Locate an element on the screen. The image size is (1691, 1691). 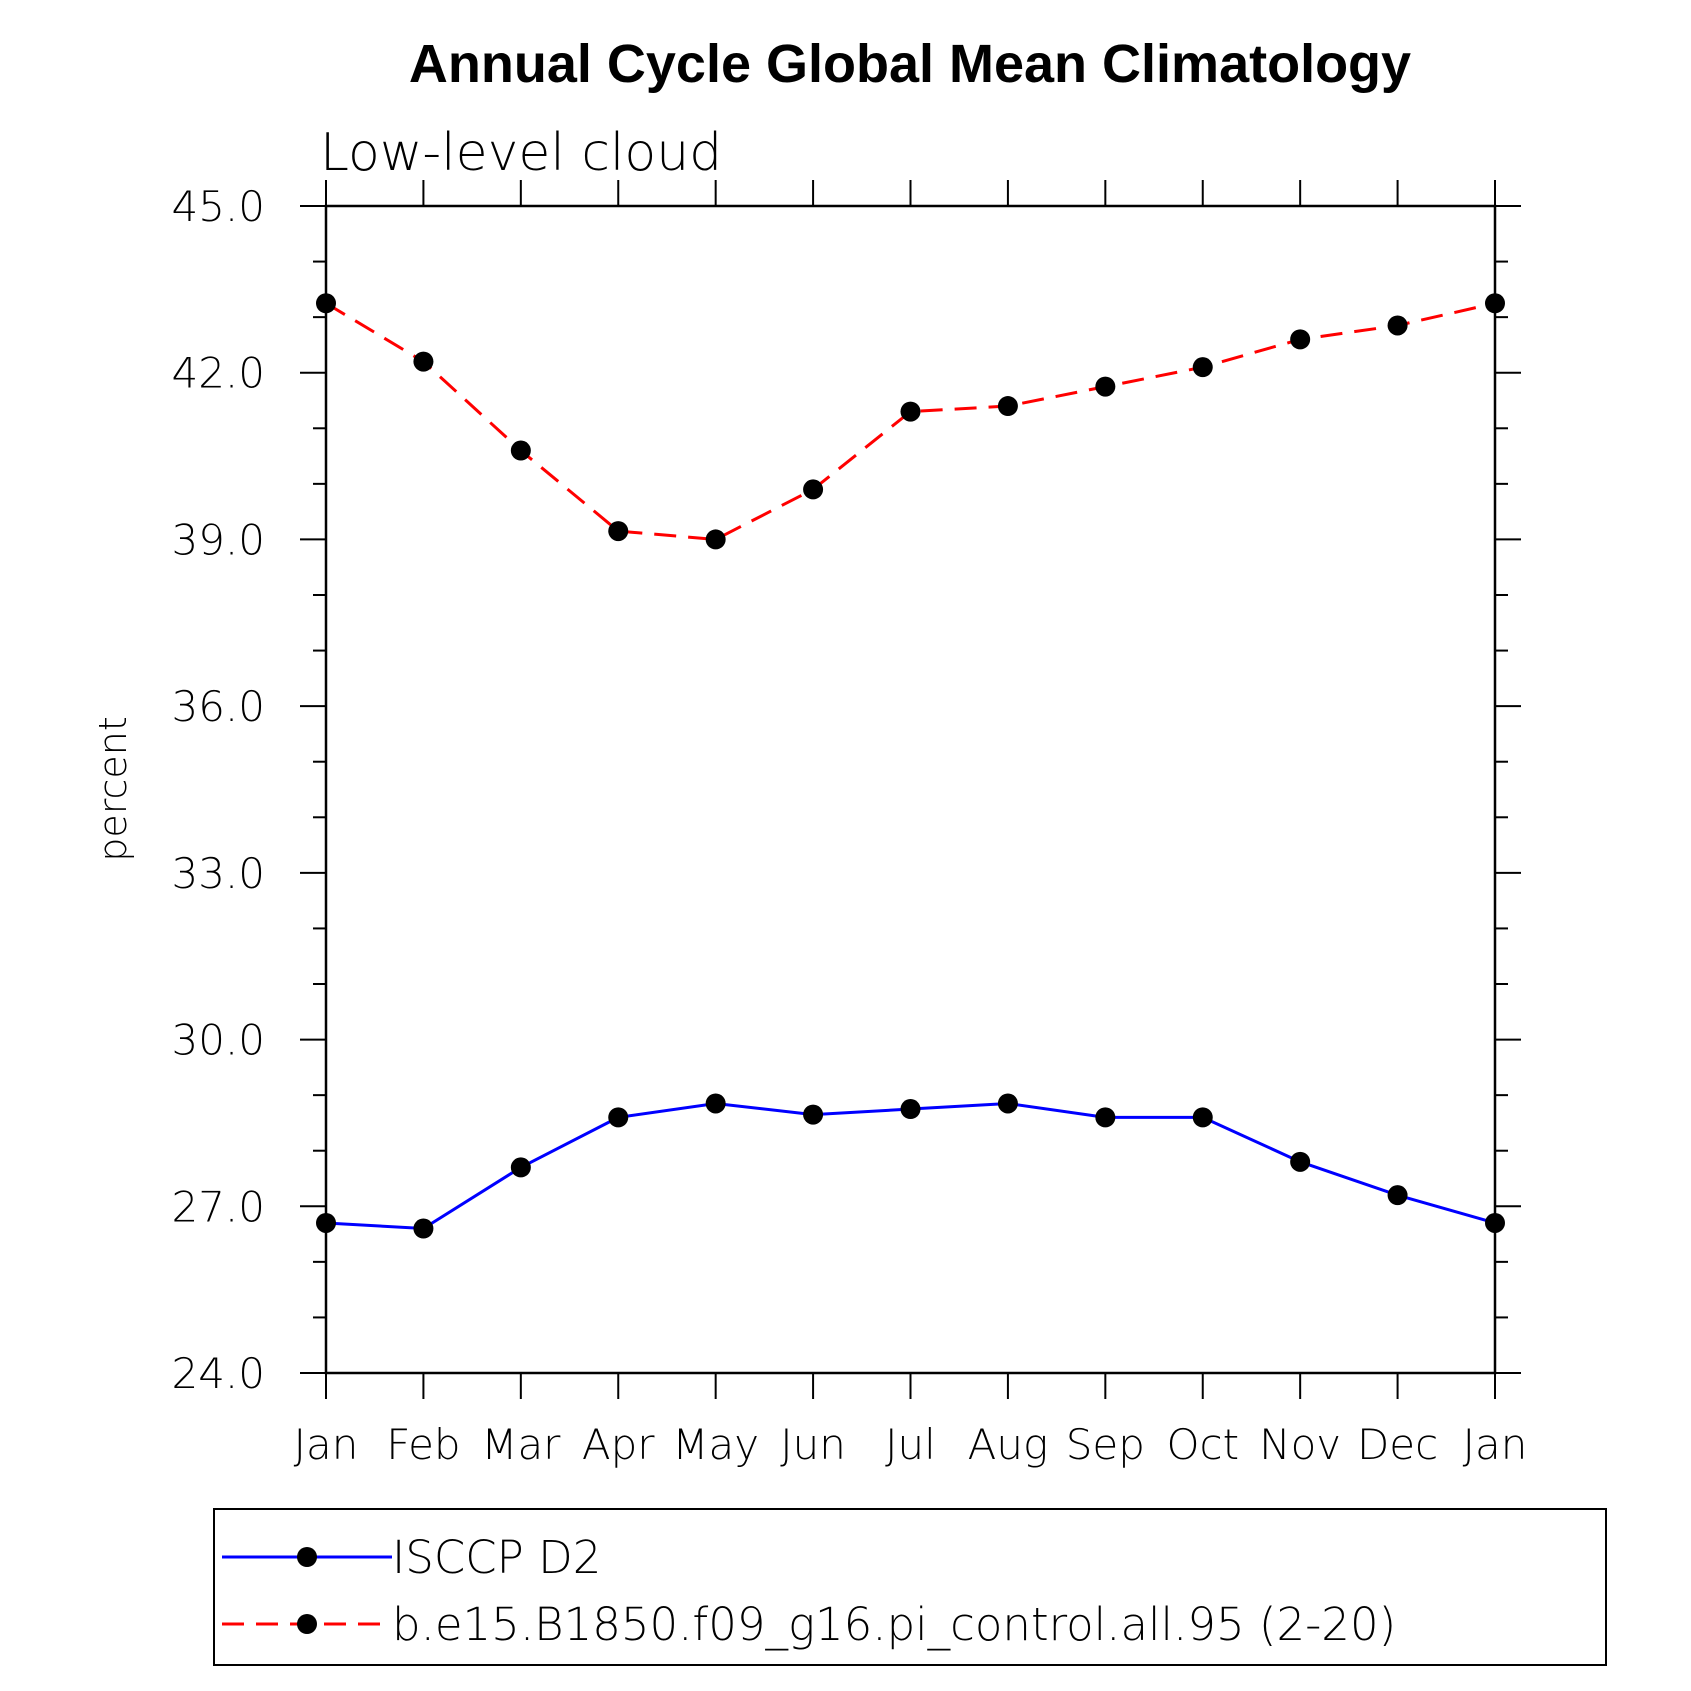
legend-box is located at coordinates (910, 1587).